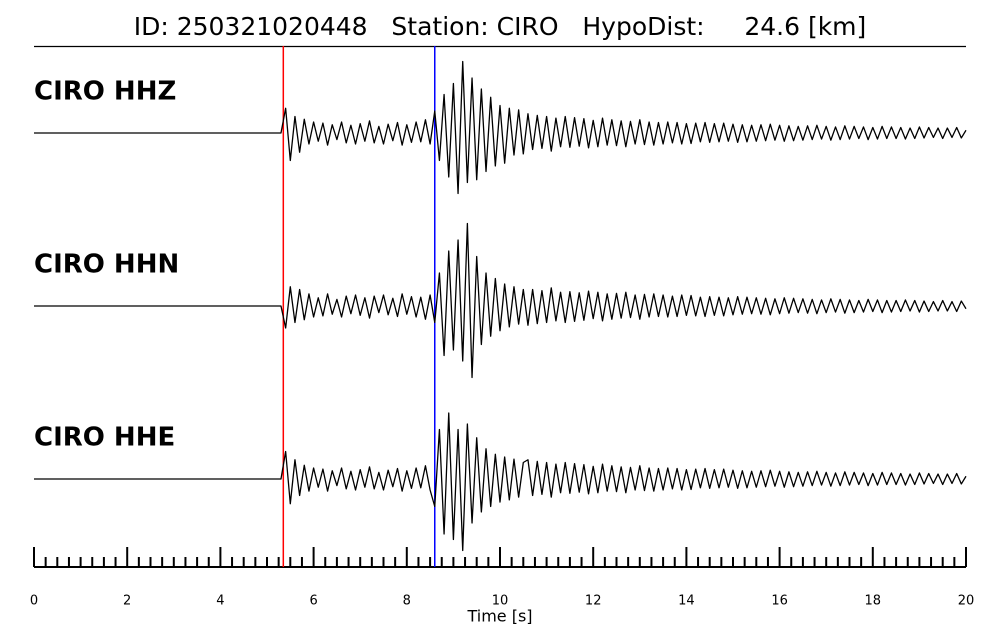  What do you see at coordinates (873, 601) in the screenshot?
I see `x-tick-label: 18` at bounding box center [873, 601].